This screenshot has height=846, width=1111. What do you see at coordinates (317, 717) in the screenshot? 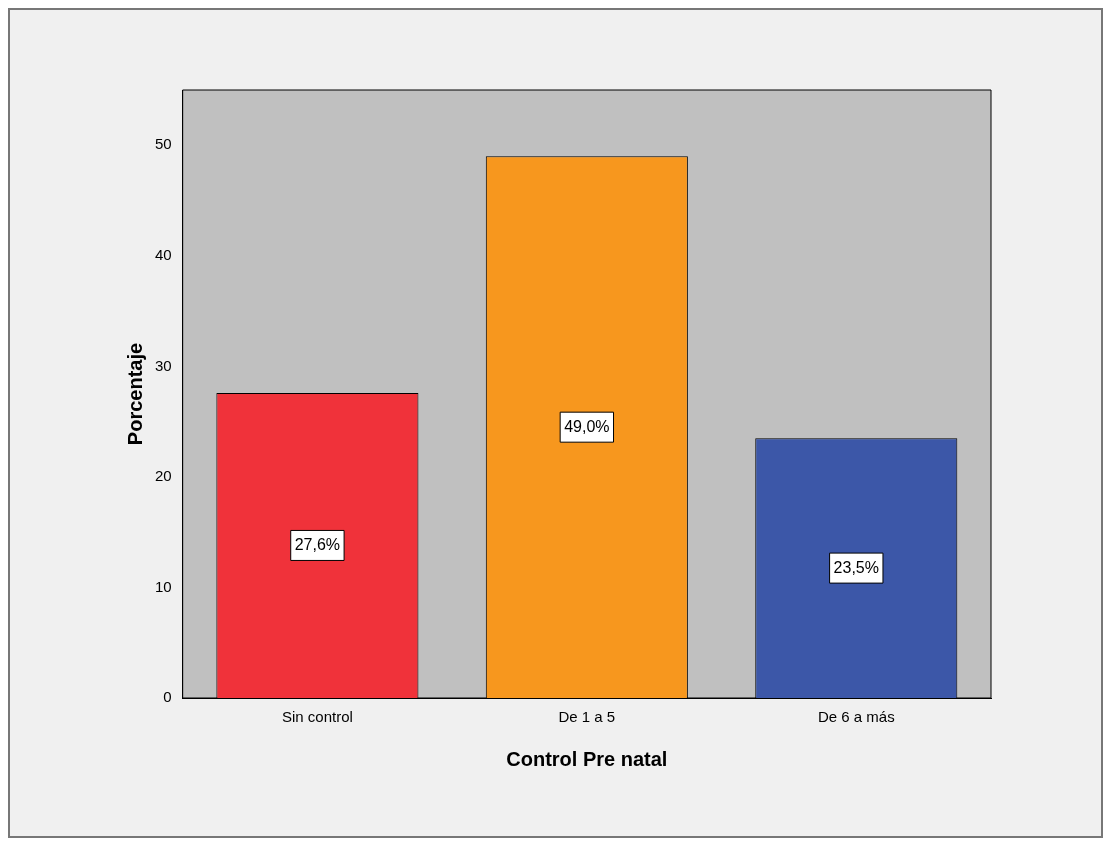
I see `x-tick-label: Sin control` at bounding box center [317, 717].